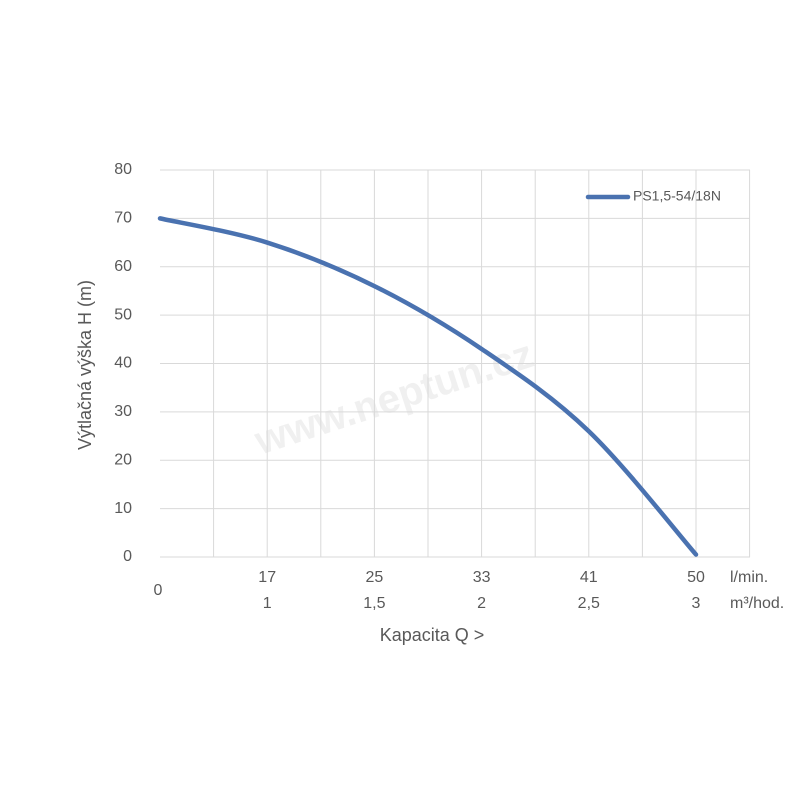 The image size is (800, 800). What do you see at coordinates (158, 590) in the screenshot?
I see `x-tick-label: 0` at bounding box center [158, 590].